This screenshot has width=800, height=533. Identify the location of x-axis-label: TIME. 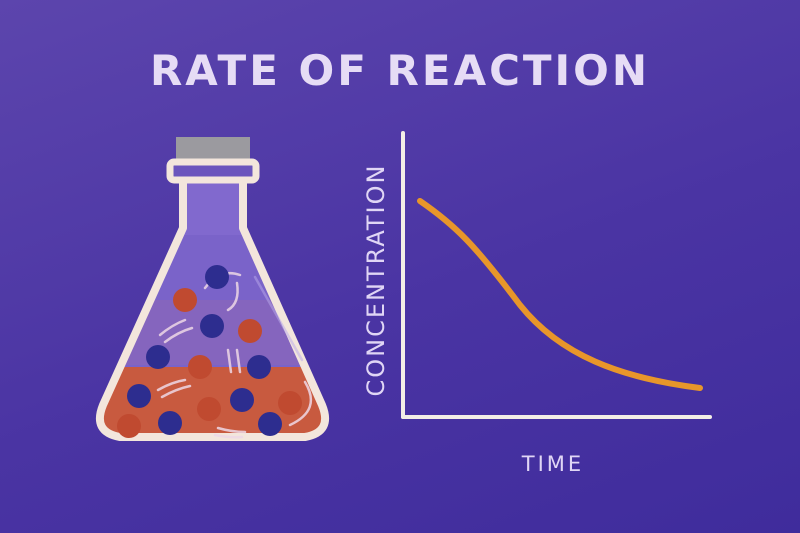
(553, 464).